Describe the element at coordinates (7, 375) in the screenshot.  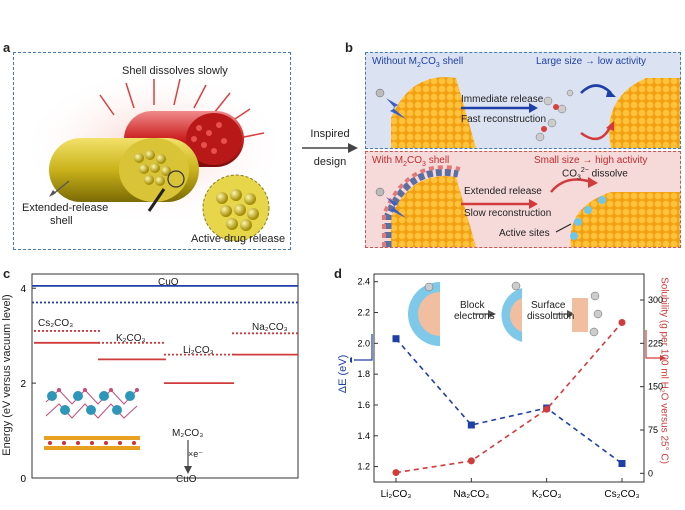
I see `panel-c-ylabel: Energy (eV versus vacuum level)` at that location.